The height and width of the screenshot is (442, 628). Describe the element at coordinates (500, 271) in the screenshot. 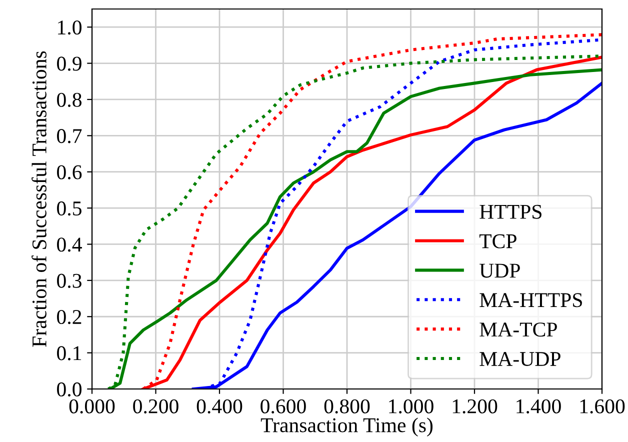

I see `legend-label: UDP` at that location.